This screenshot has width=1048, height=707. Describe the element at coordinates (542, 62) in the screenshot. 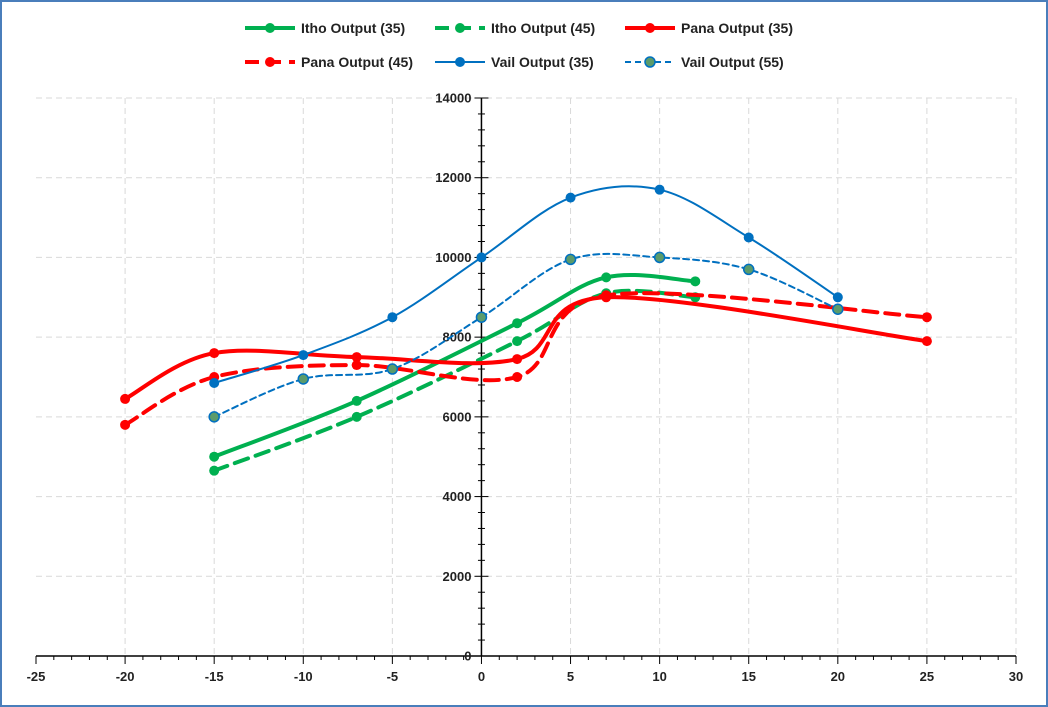

I see `legend-label: Vail Output (35)` at that location.